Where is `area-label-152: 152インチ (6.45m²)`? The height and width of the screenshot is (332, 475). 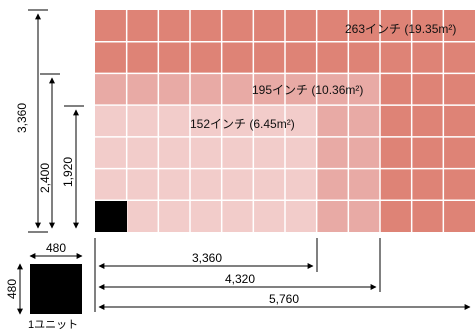 area-label-152: 152インチ (6.45m²) is located at coordinates (242, 124).